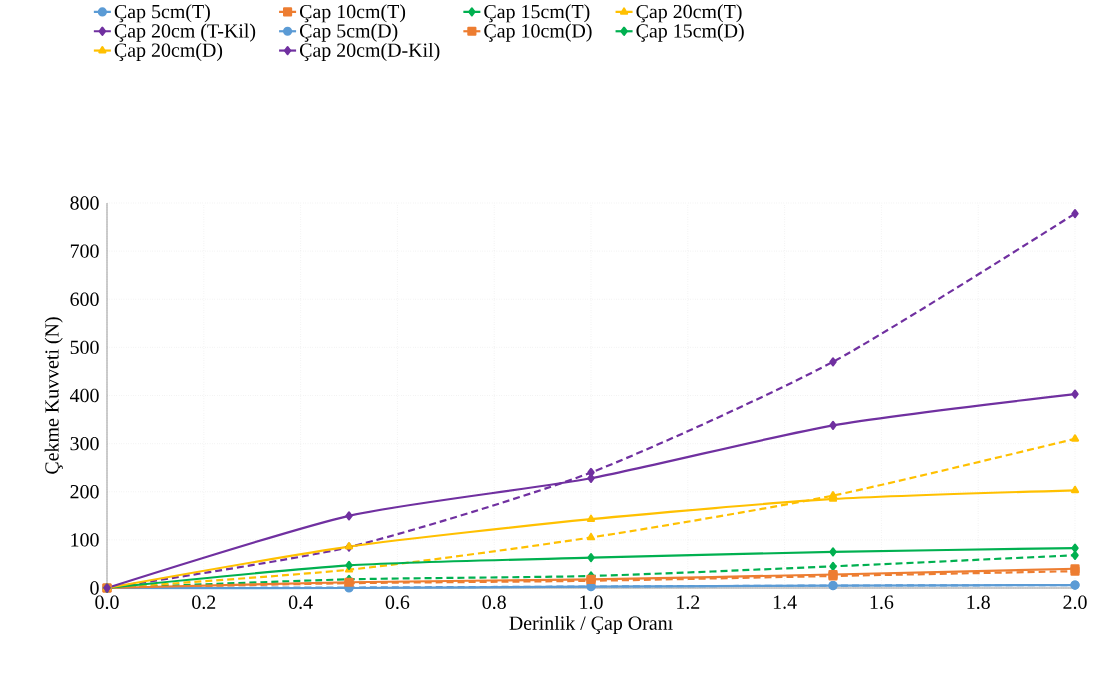  What do you see at coordinates (348, 32) in the screenshot?
I see `legend-label: Çap 5cm(D)` at bounding box center [348, 32].